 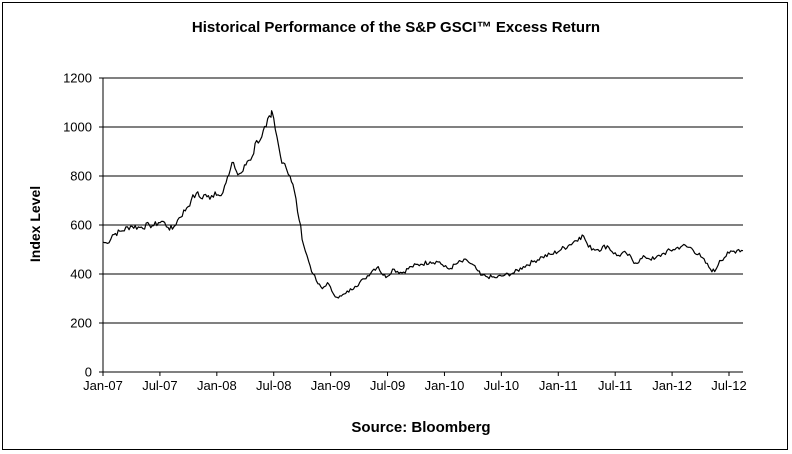 I want to click on x-tick-label: Jan-08, so click(x=217, y=385).